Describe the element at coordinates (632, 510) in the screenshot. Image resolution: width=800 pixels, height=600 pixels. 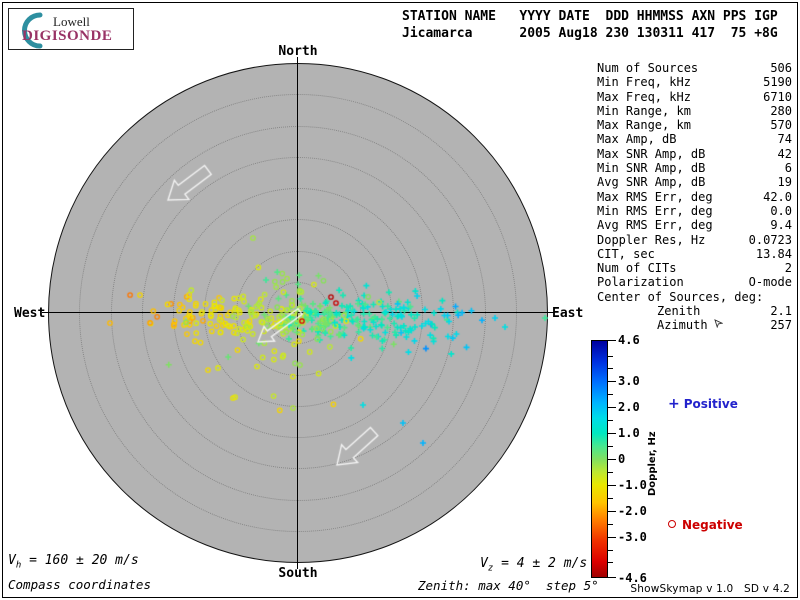
I see `colorbar-tick-label: -2.0` at that location.